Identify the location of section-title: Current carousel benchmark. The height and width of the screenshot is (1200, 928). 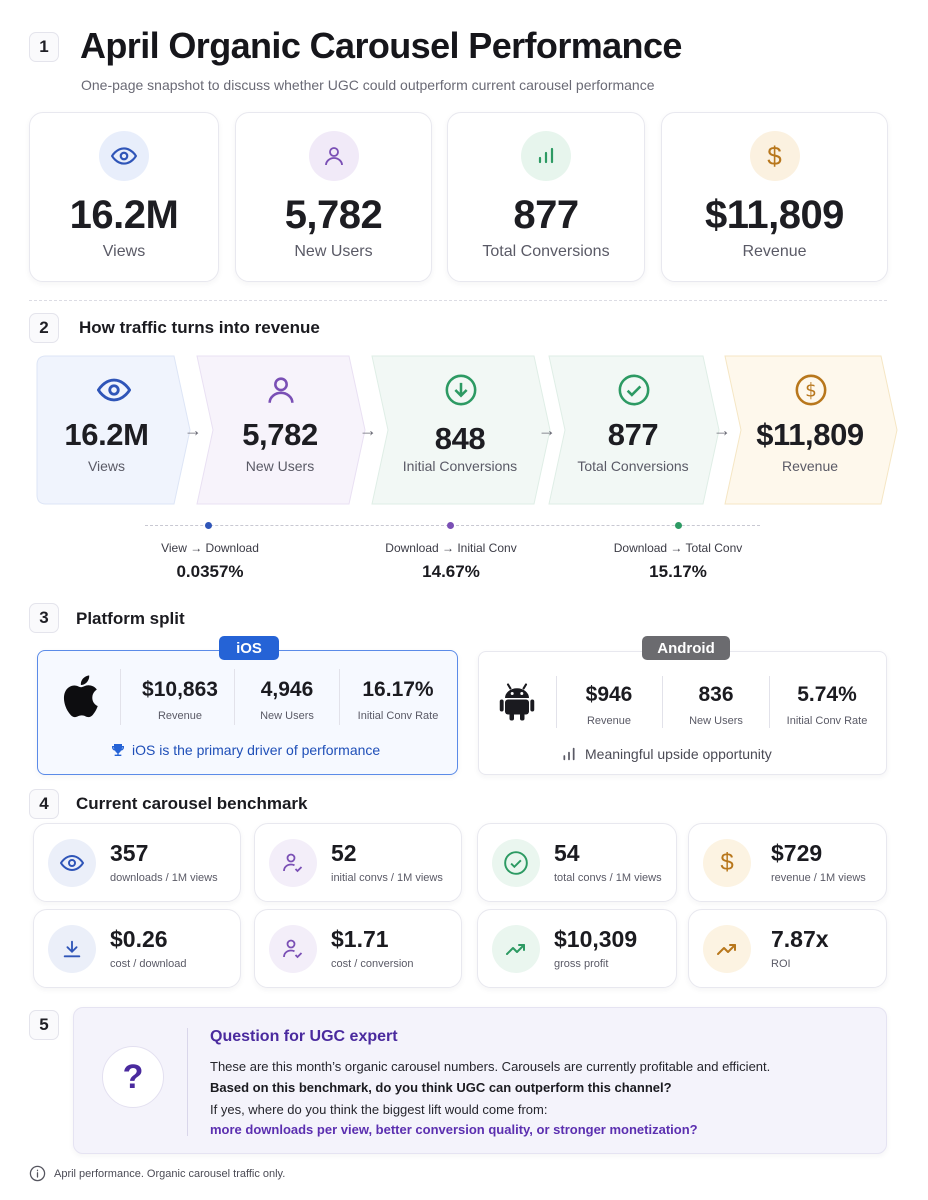
(192, 803).